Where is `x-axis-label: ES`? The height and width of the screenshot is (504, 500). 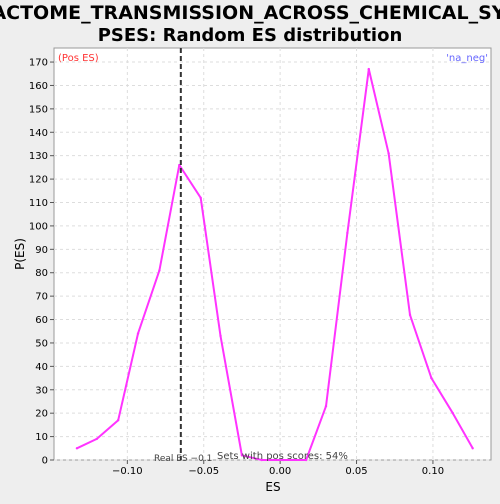 x-axis-label: ES is located at coordinates (272, 487).